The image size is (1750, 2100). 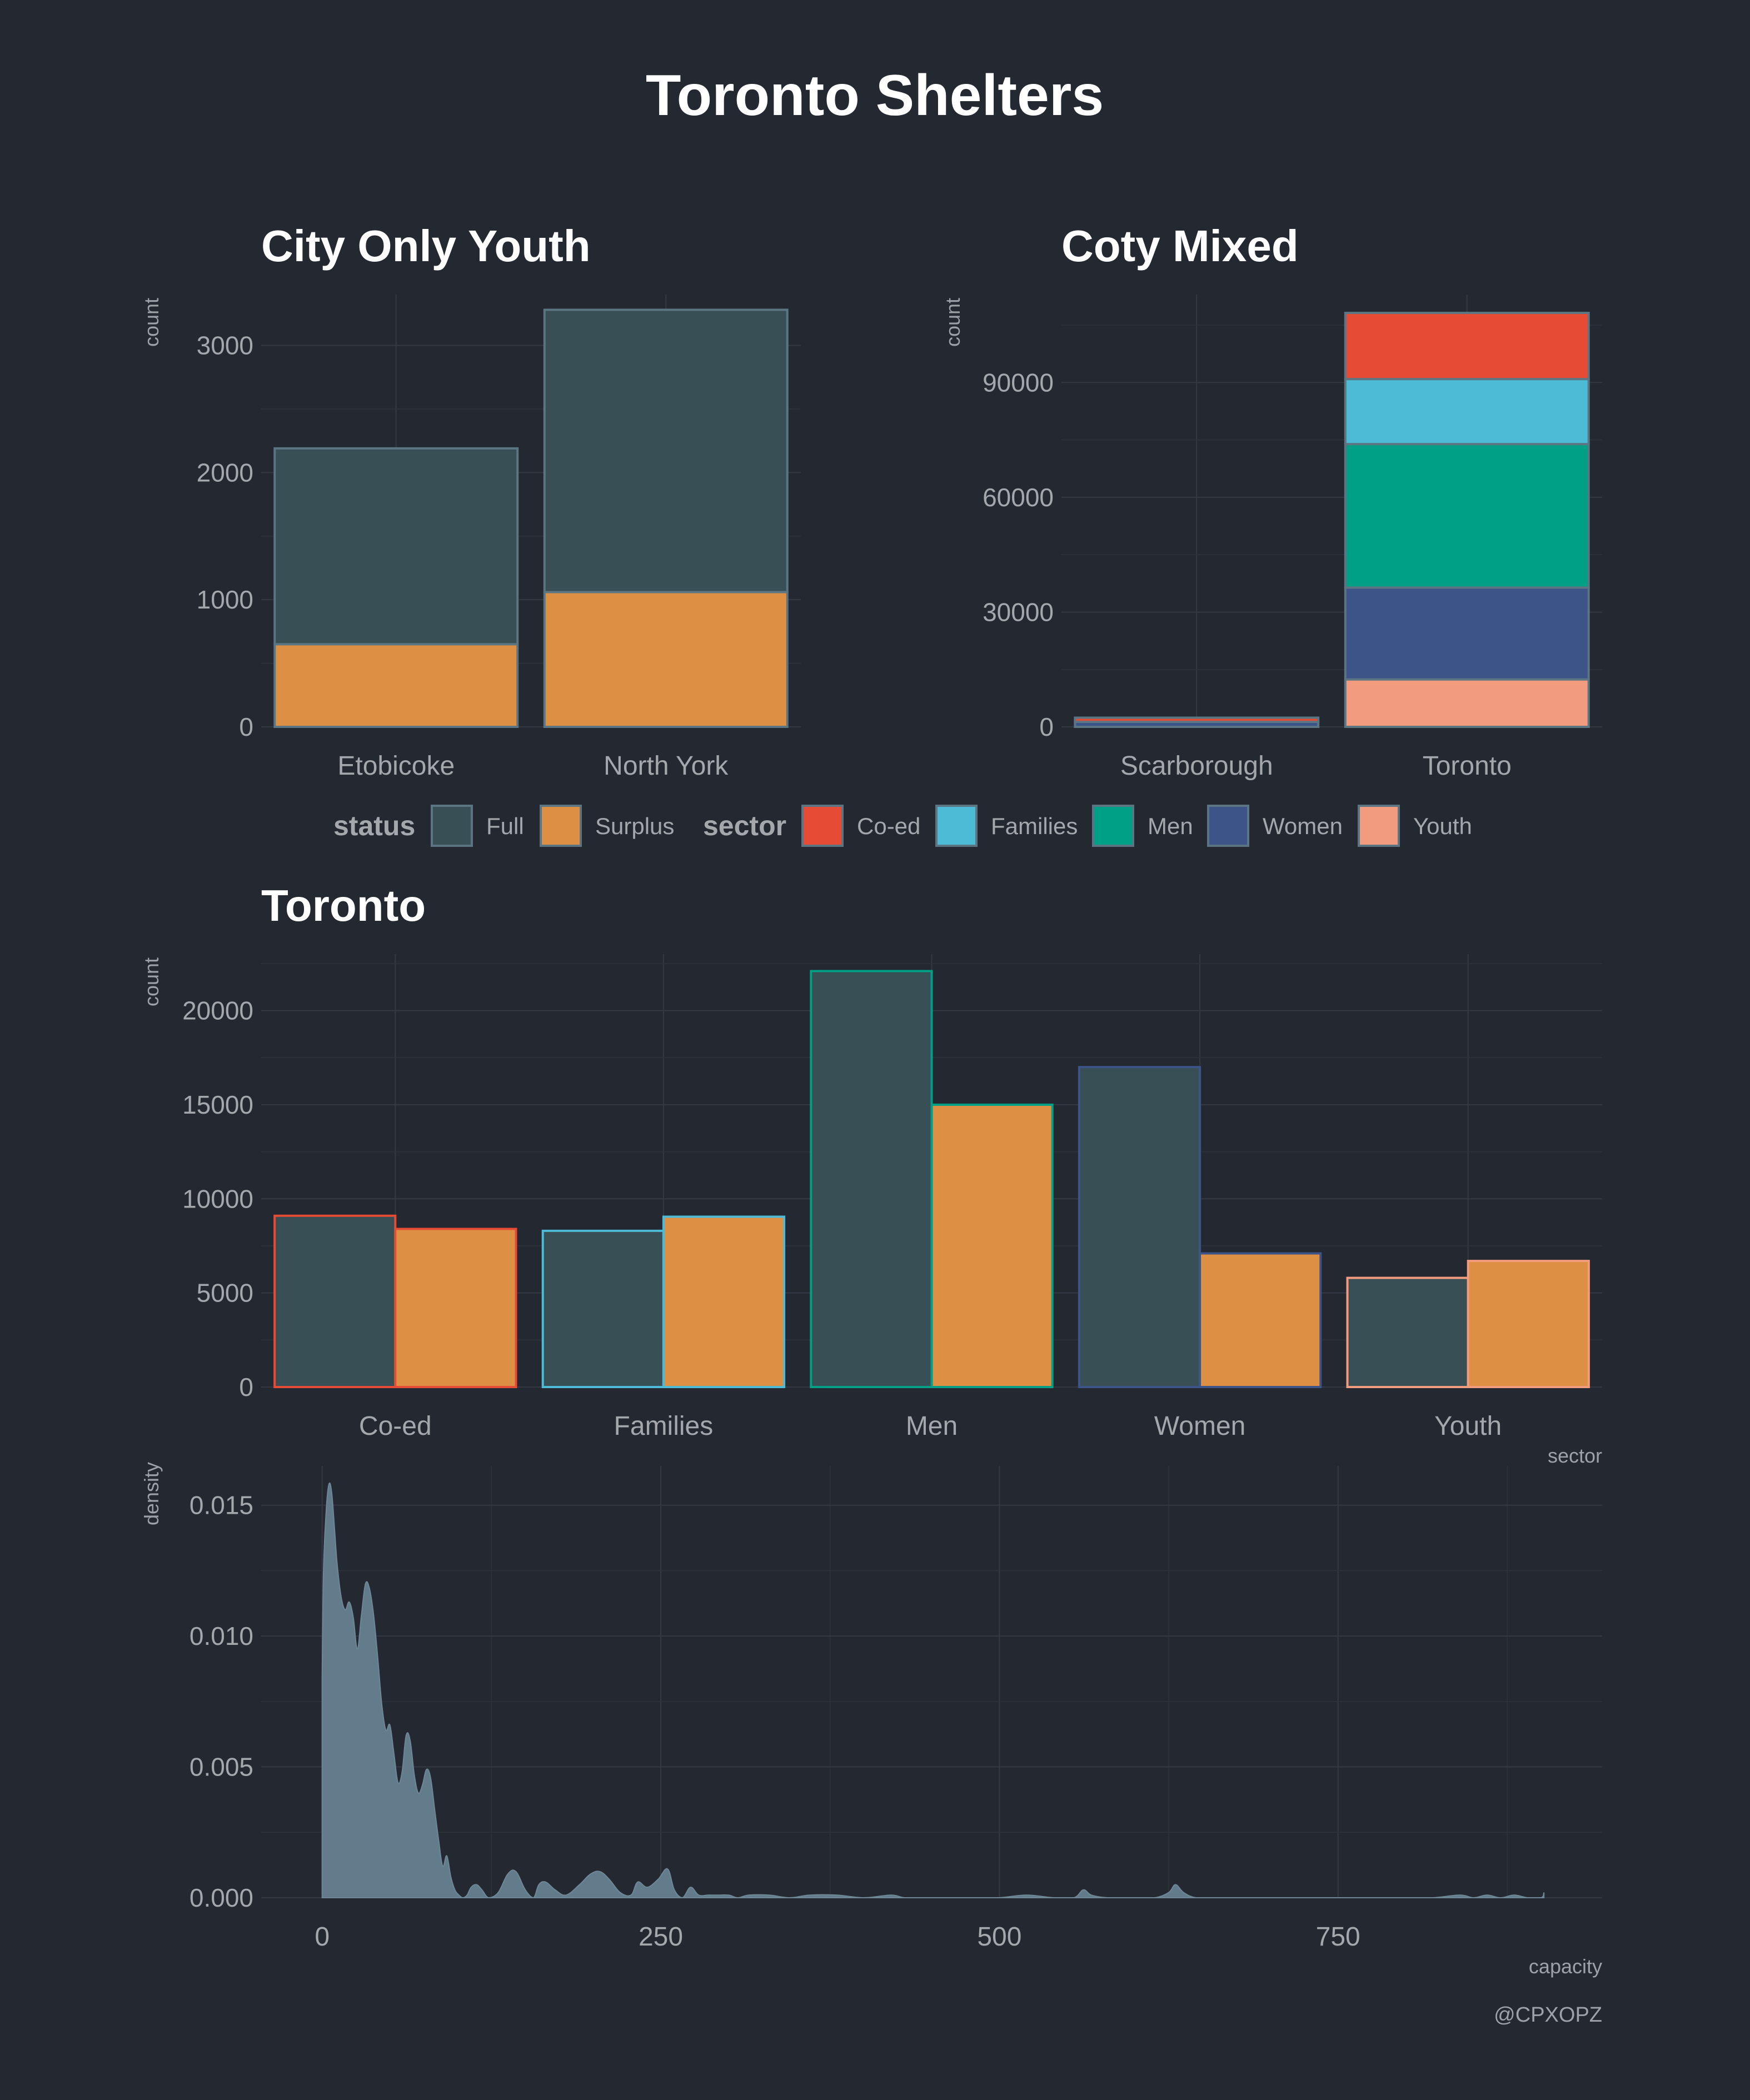 I want to click on toronto-bar-men-full, so click(x=871, y=1179).